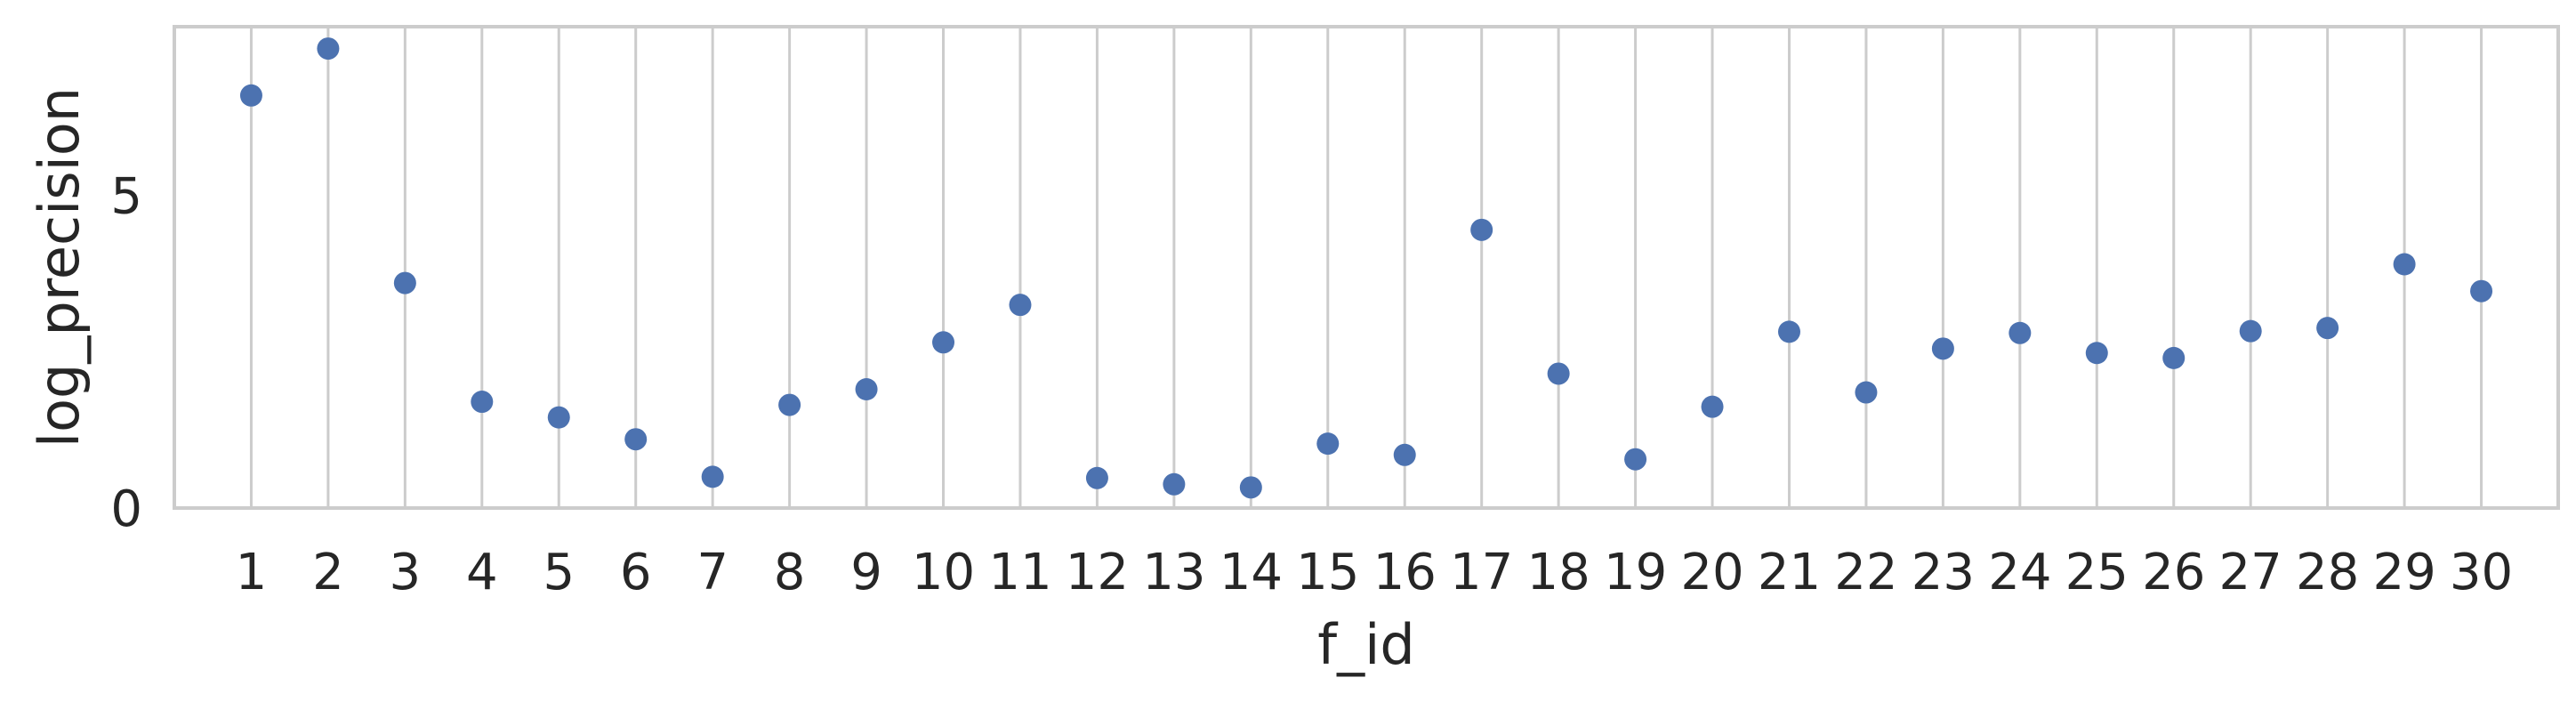 This screenshot has height=710, width=2576. I want to click on y-tick-label: 5, so click(126, 197).